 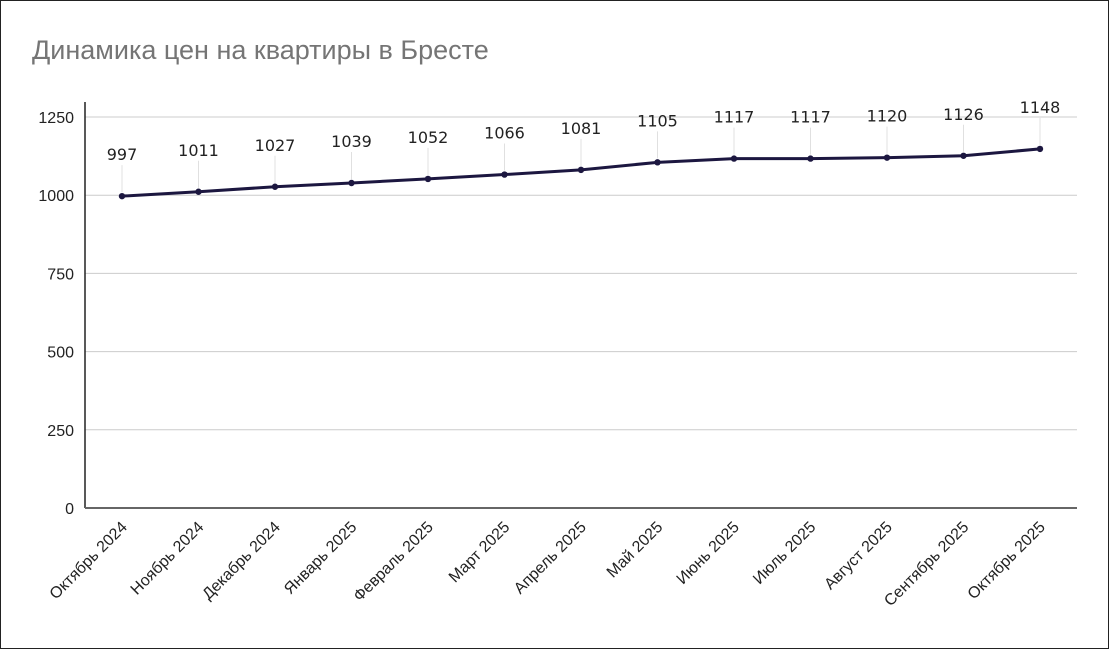 What do you see at coordinates (394, 562) in the screenshot?
I see `x-tick-label: Февраль 2025` at bounding box center [394, 562].